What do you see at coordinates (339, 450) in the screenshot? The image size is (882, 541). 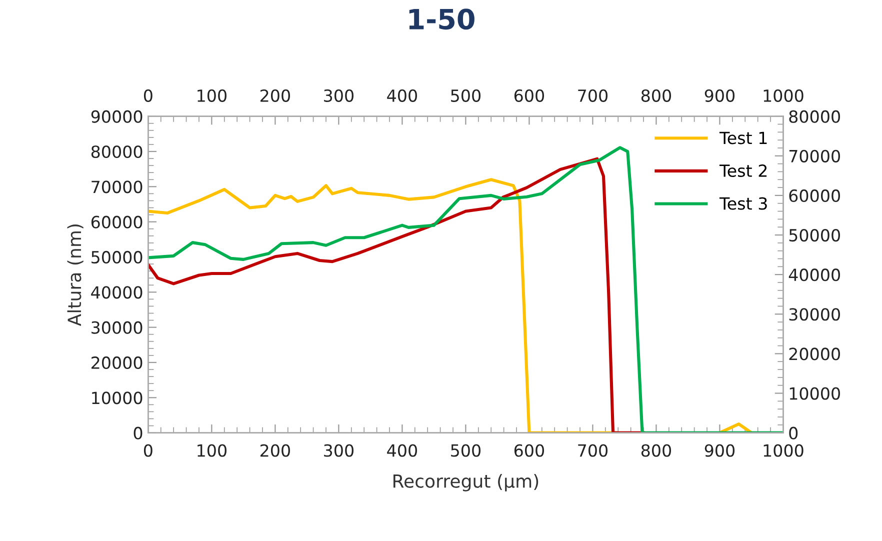 I see `x-tick-label: 300` at bounding box center [339, 450].